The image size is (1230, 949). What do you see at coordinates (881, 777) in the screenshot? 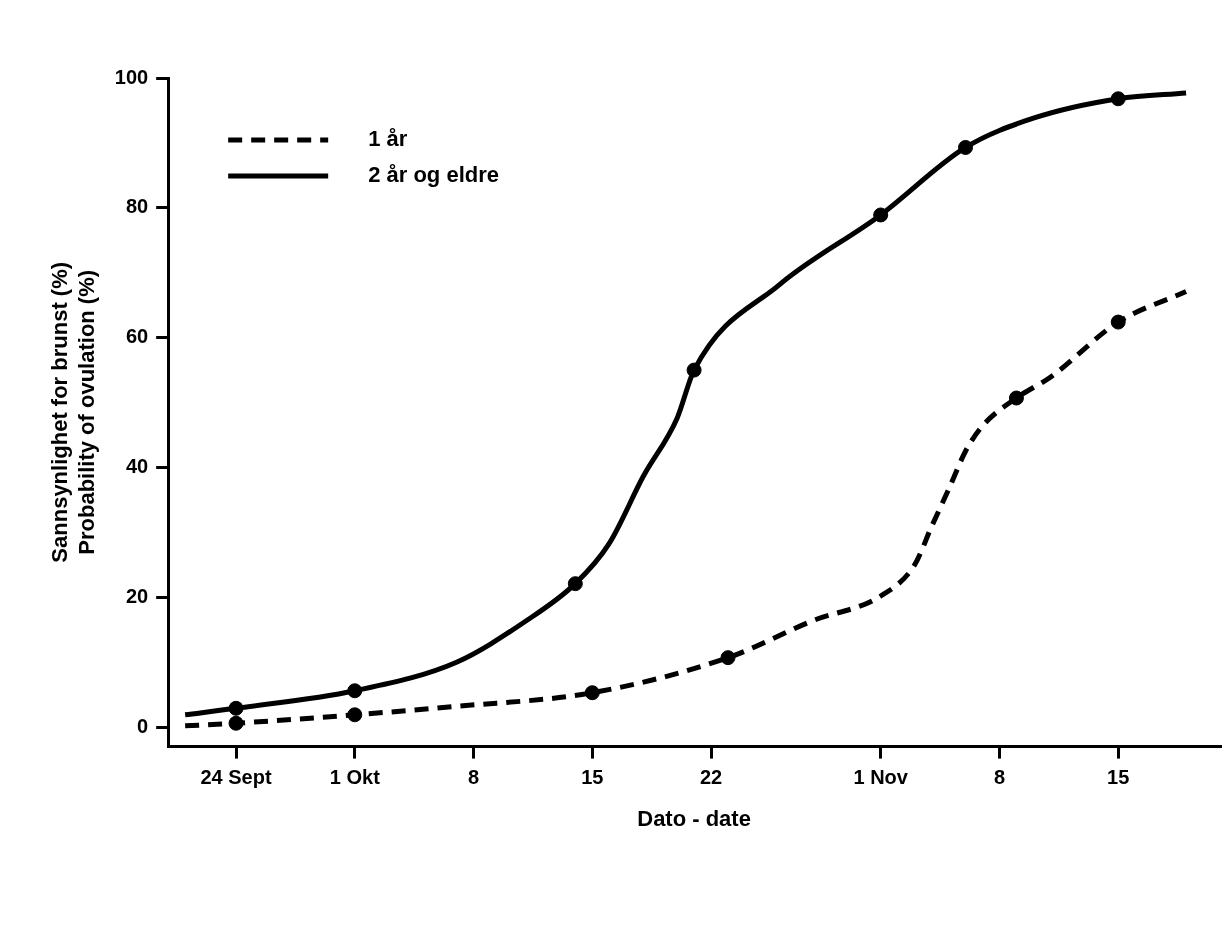
I see `x-tick-label: 1 Nov` at bounding box center [881, 777].